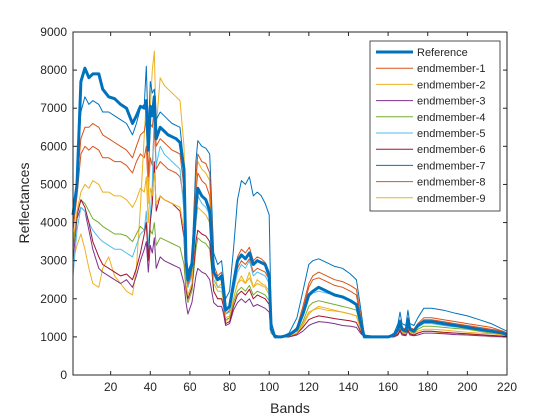 The image size is (560, 420). I want to click on x-tick-label: 60, so click(190, 387).